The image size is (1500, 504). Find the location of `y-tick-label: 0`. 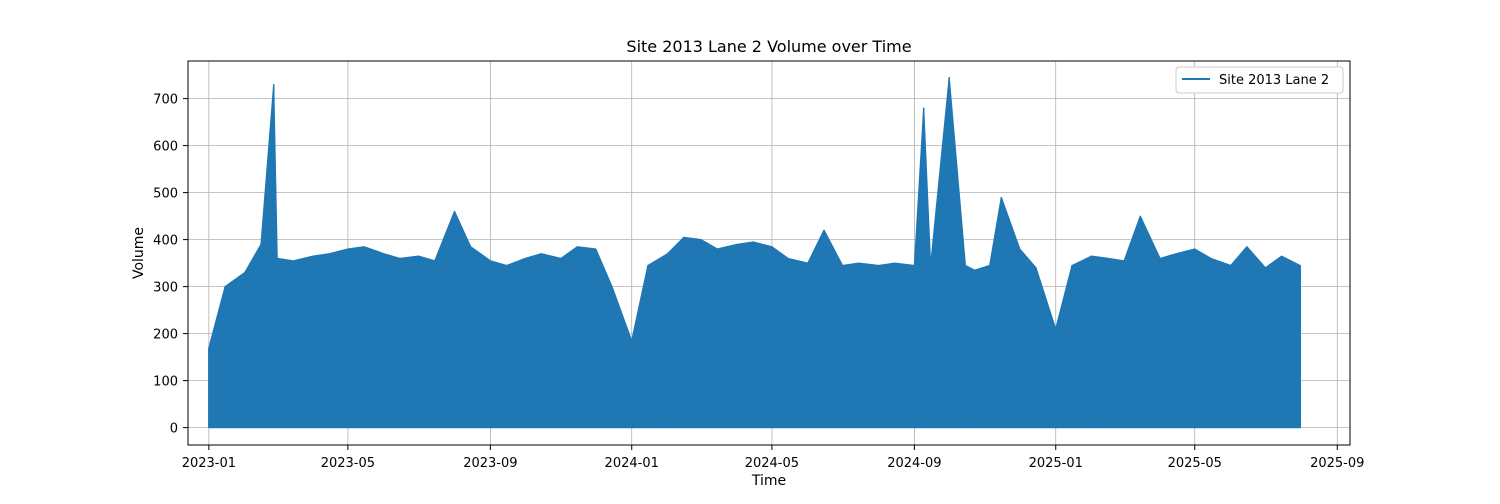

y-tick-label: 0 is located at coordinates (174, 429).